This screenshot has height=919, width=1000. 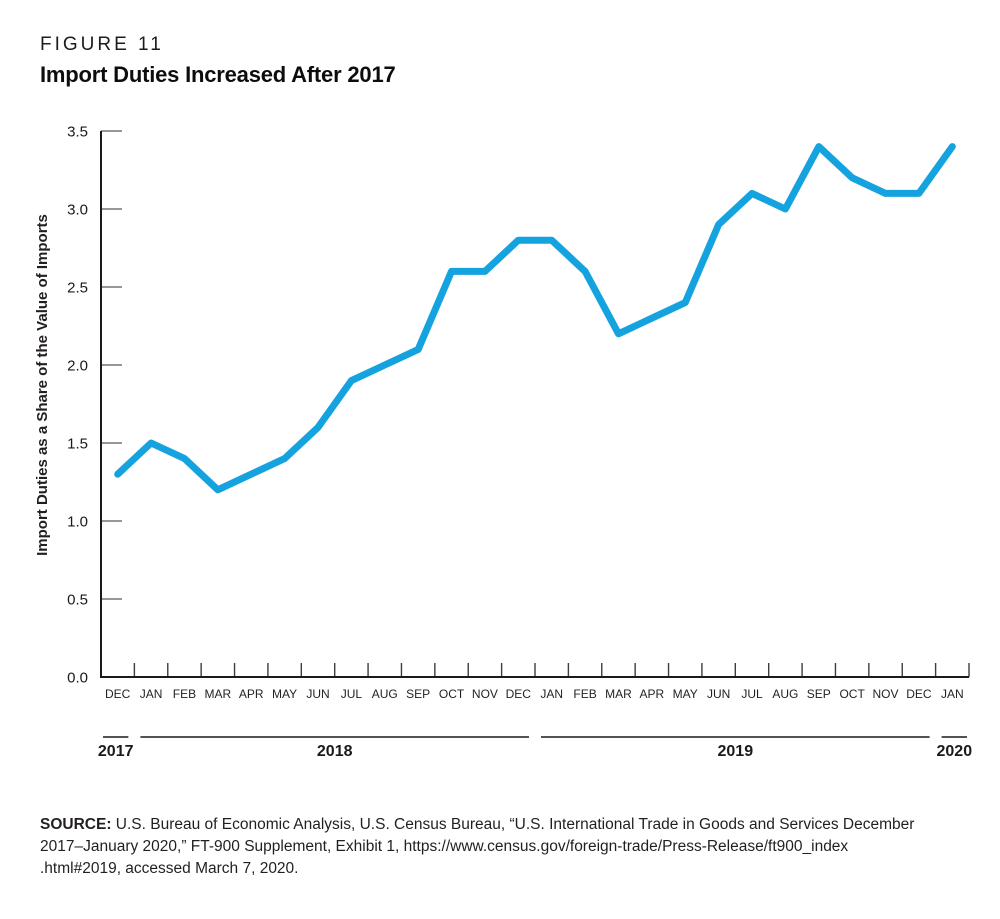 I want to click on figure-number-label: FIGURE 11, so click(x=102, y=44).